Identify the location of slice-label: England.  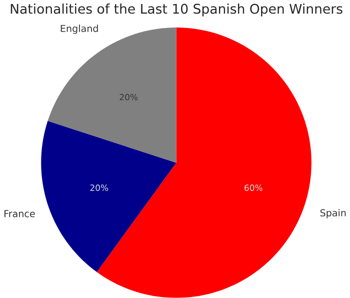
(79, 29).